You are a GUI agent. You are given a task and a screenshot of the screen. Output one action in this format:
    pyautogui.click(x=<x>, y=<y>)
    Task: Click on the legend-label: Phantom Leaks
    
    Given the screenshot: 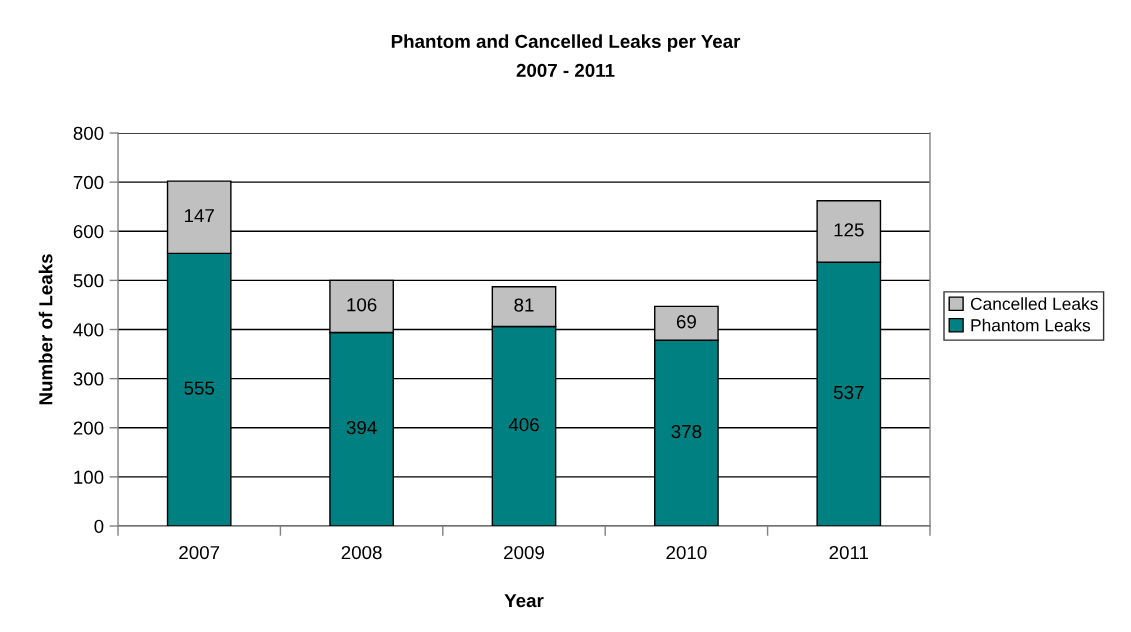 What is the action you would take?
    pyautogui.click(x=1031, y=325)
    